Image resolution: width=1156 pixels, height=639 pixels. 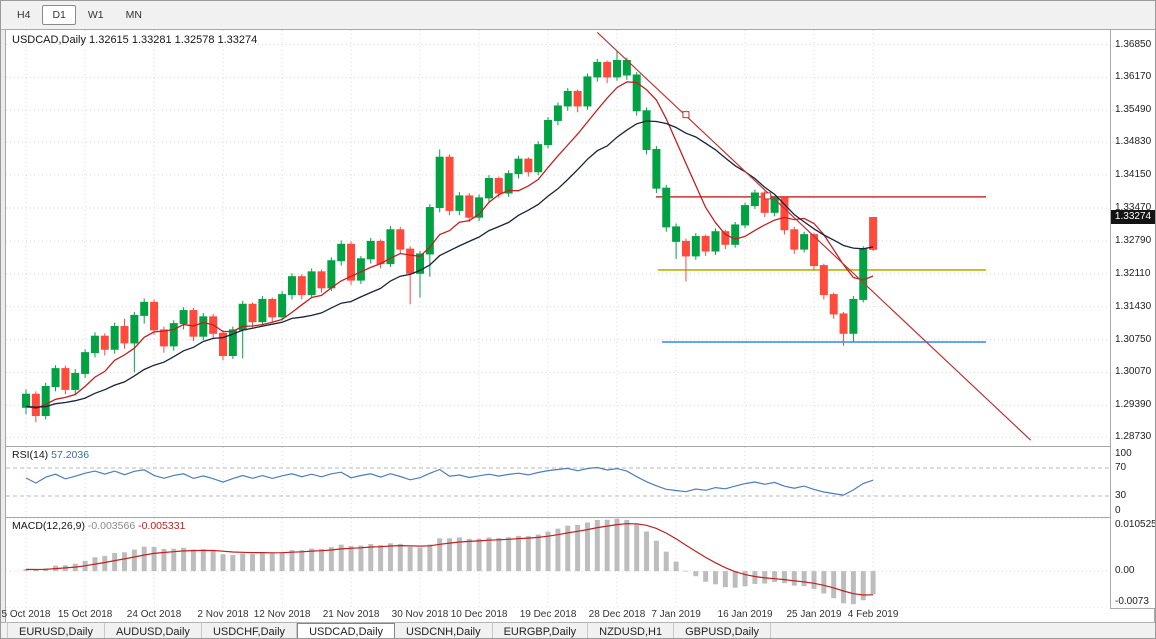 What do you see at coordinates (223, 614) in the screenshot?
I see `date-label: 2 Nov 2018` at bounding box center [223, 614].